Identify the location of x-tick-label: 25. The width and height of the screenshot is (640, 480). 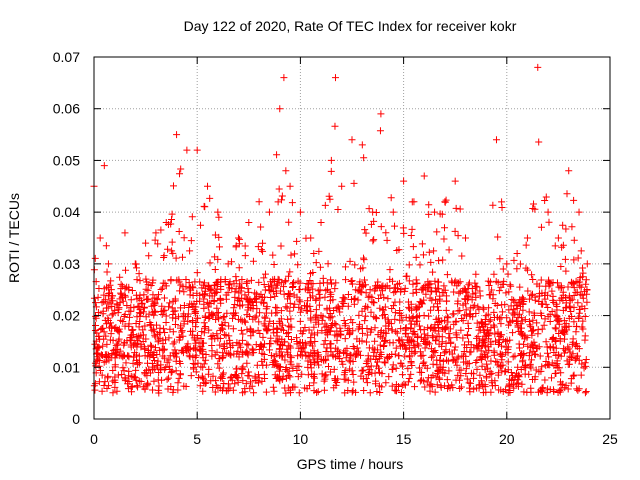
(610, 439).